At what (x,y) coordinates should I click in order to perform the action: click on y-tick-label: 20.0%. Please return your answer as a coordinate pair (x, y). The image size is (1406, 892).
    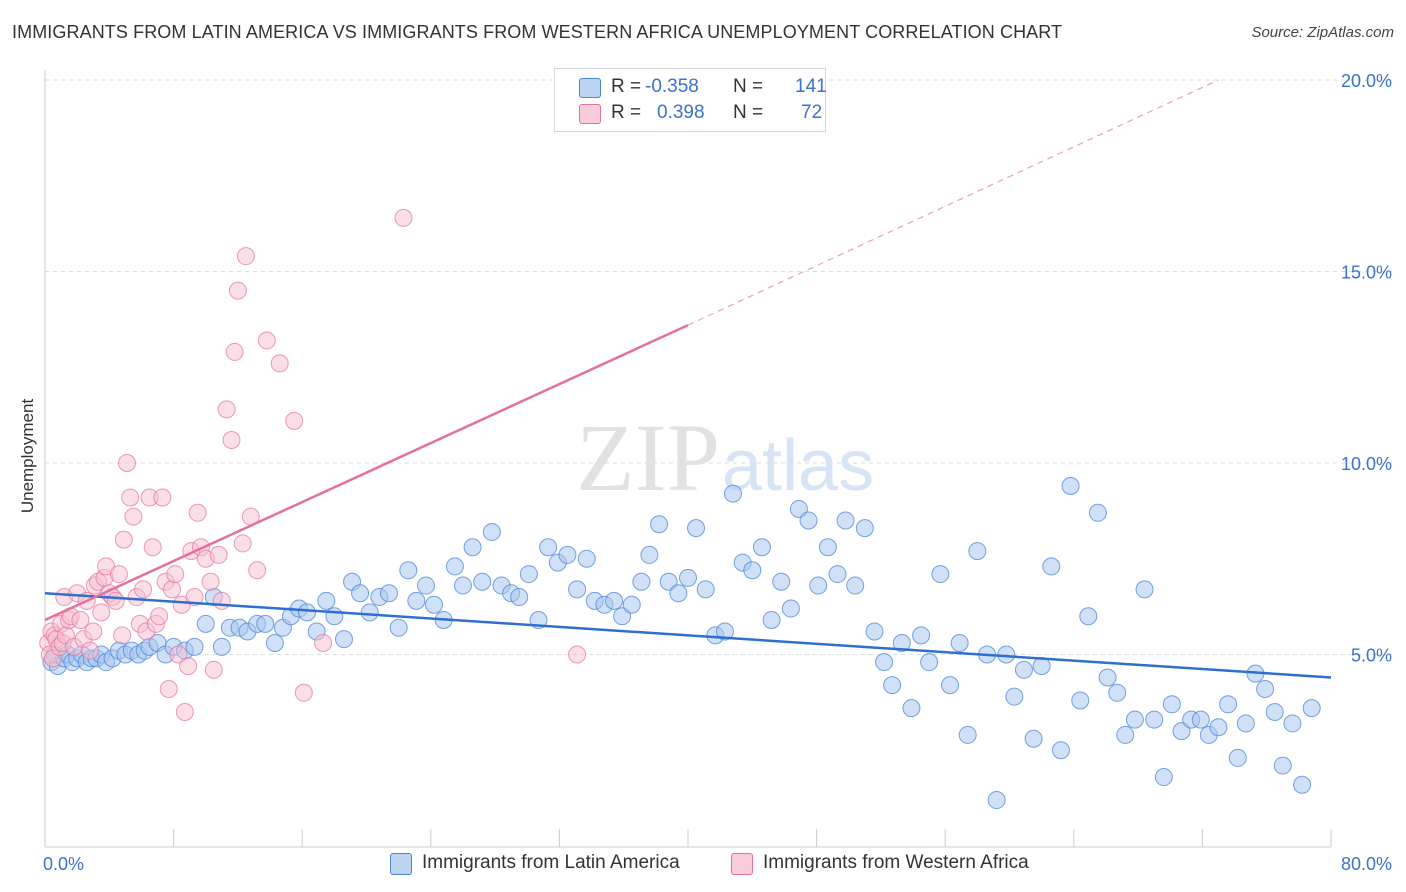
    Looking at the image, I should click on (1366, 81).